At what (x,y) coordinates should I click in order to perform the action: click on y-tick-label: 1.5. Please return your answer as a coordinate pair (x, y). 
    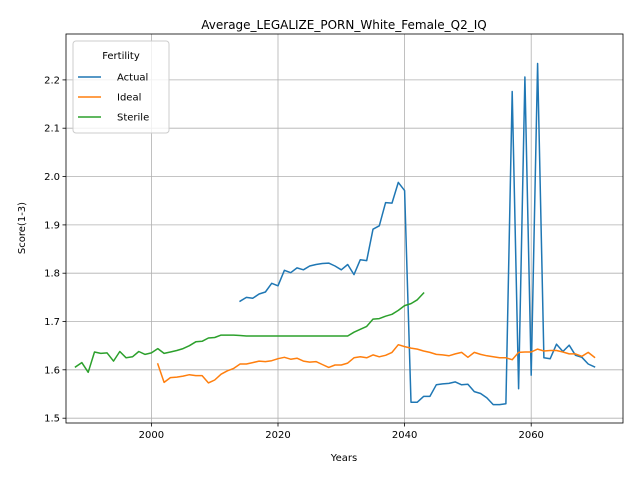
    Looking at the image, I should click on (52, 419).